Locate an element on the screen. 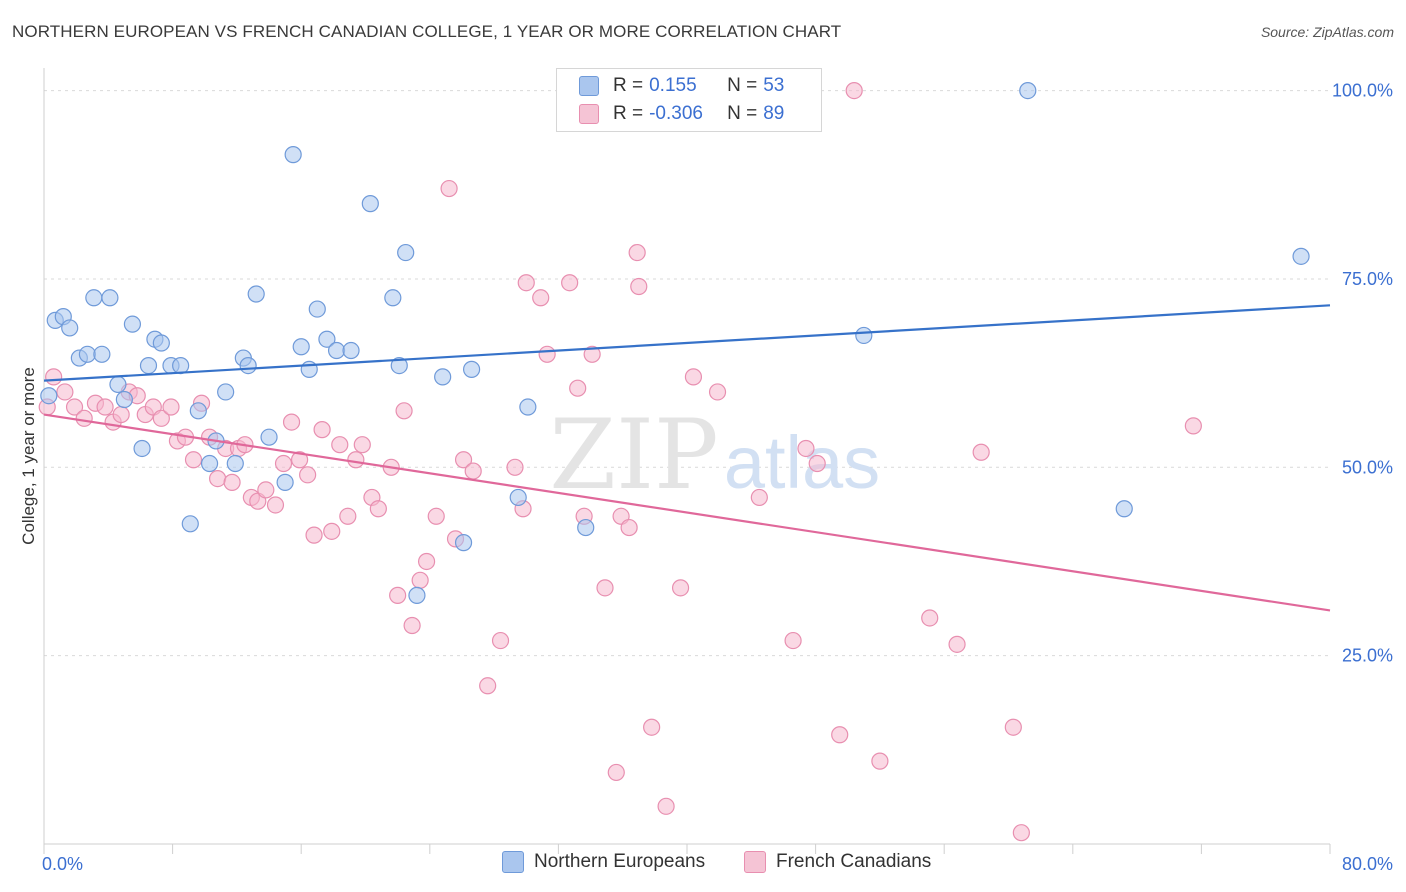 This screenshot has height=892, width=1406. x-ticks is located at coordinates (687, 849).